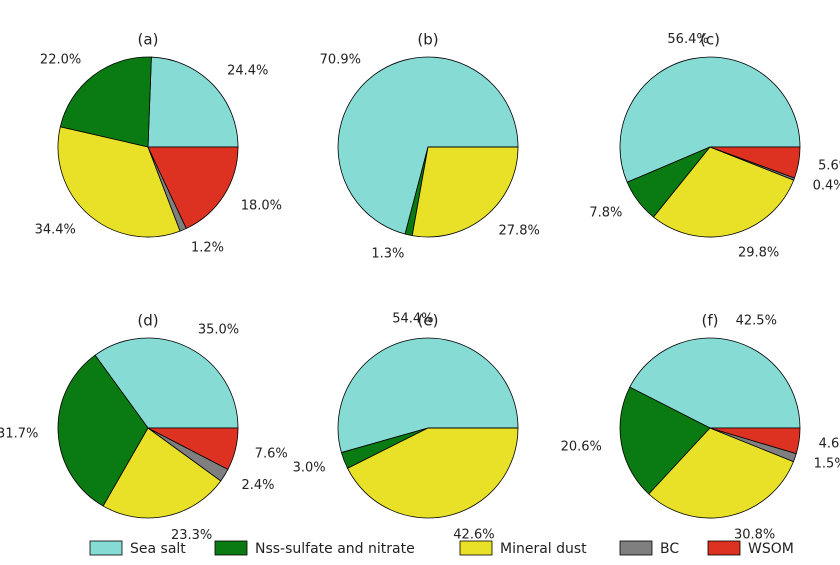  What do you see at coordinates (335, 549) in the screenshot?
I see `legend: Nss-sulfate and nitrate` at bounding box center [335, 549].